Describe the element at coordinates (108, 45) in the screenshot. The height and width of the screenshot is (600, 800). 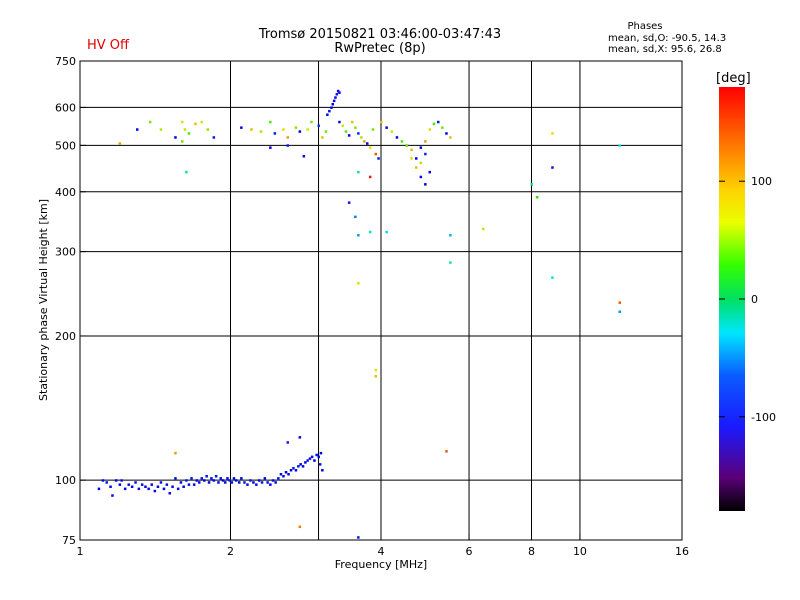
I see `hv-status: HV Off` at that location.